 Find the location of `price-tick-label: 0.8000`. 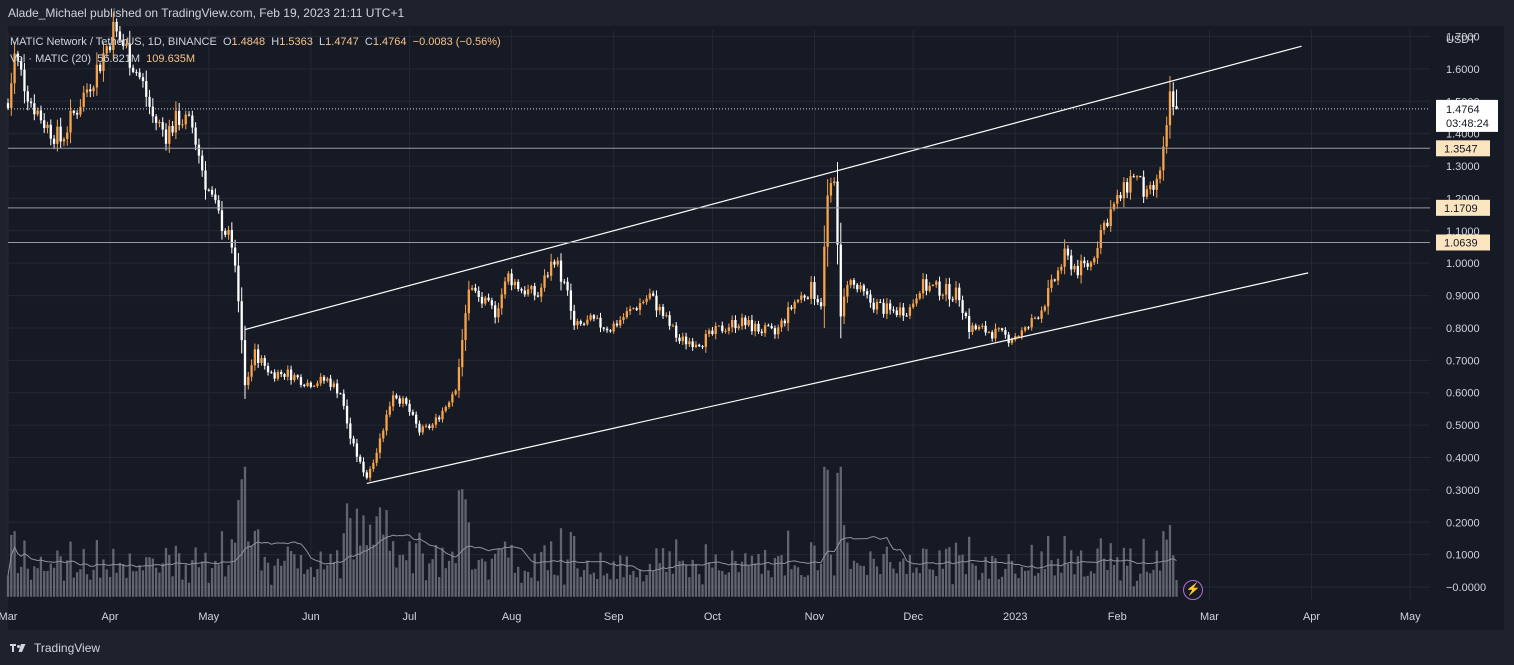

price-tick-label: 0.8000 is located at coordinates (1463, 329).